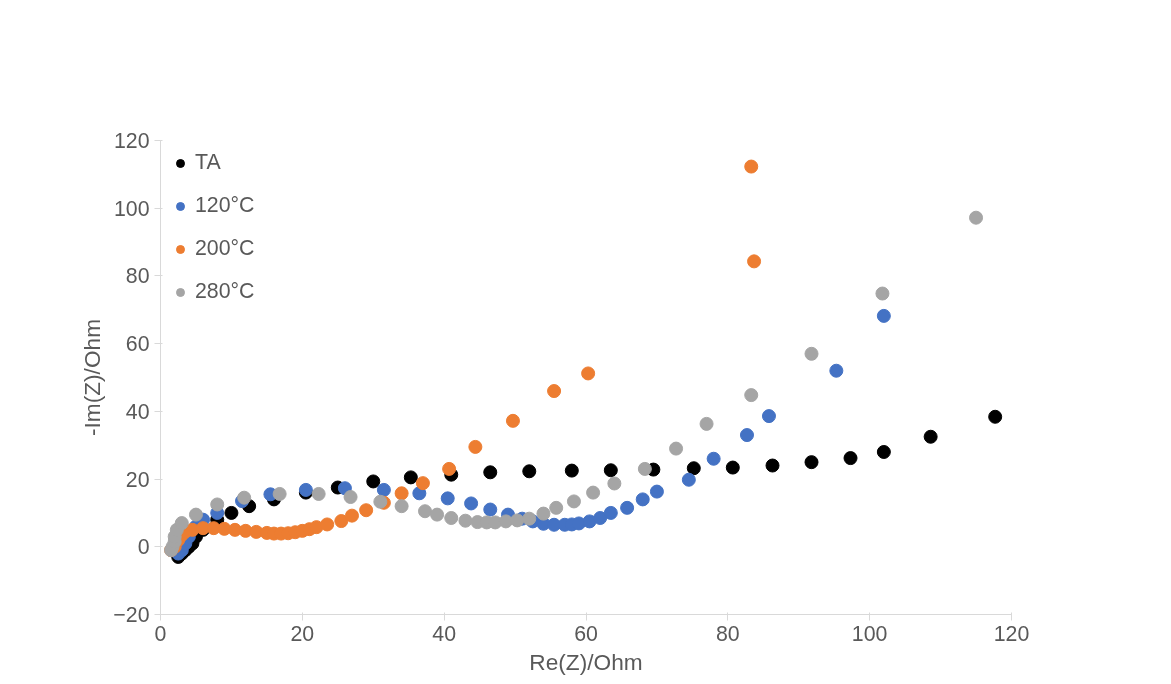  Describe the element at coordinates (160, 633) in the screenshot. I see `x-tick-label: 0` at that location.